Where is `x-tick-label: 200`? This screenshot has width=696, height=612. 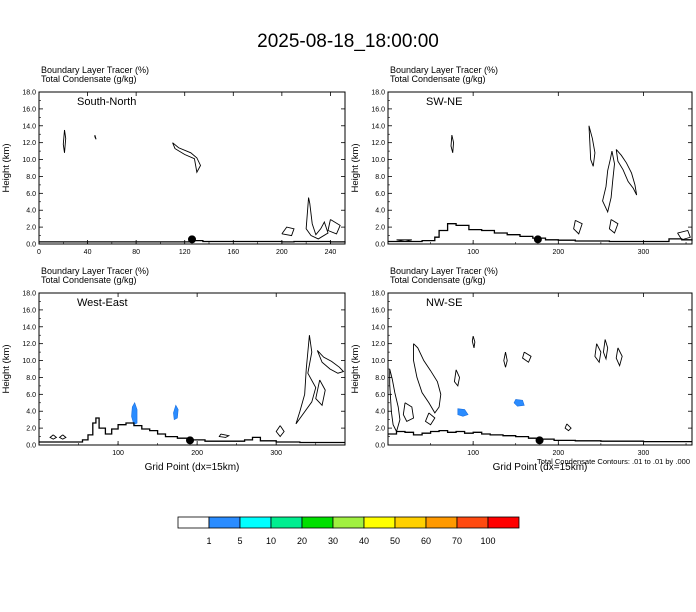
x-tick-label: 200 is located at coordinates (197, 453).